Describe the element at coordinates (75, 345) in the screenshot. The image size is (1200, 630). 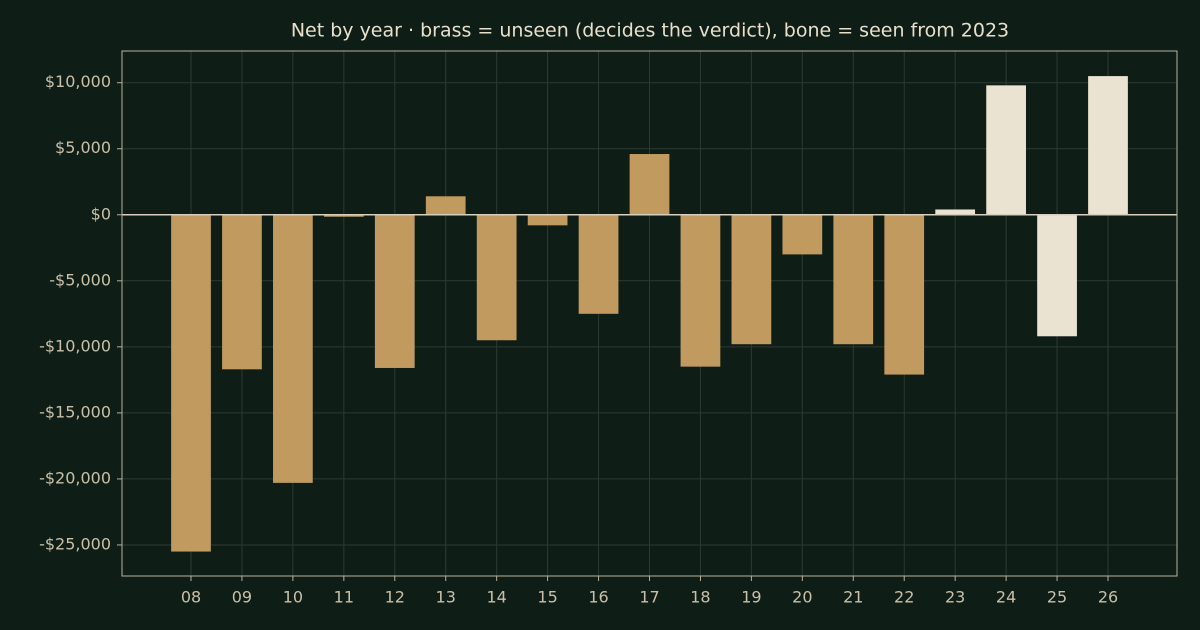
I see `y-tick-label: -$10,000` at that location.